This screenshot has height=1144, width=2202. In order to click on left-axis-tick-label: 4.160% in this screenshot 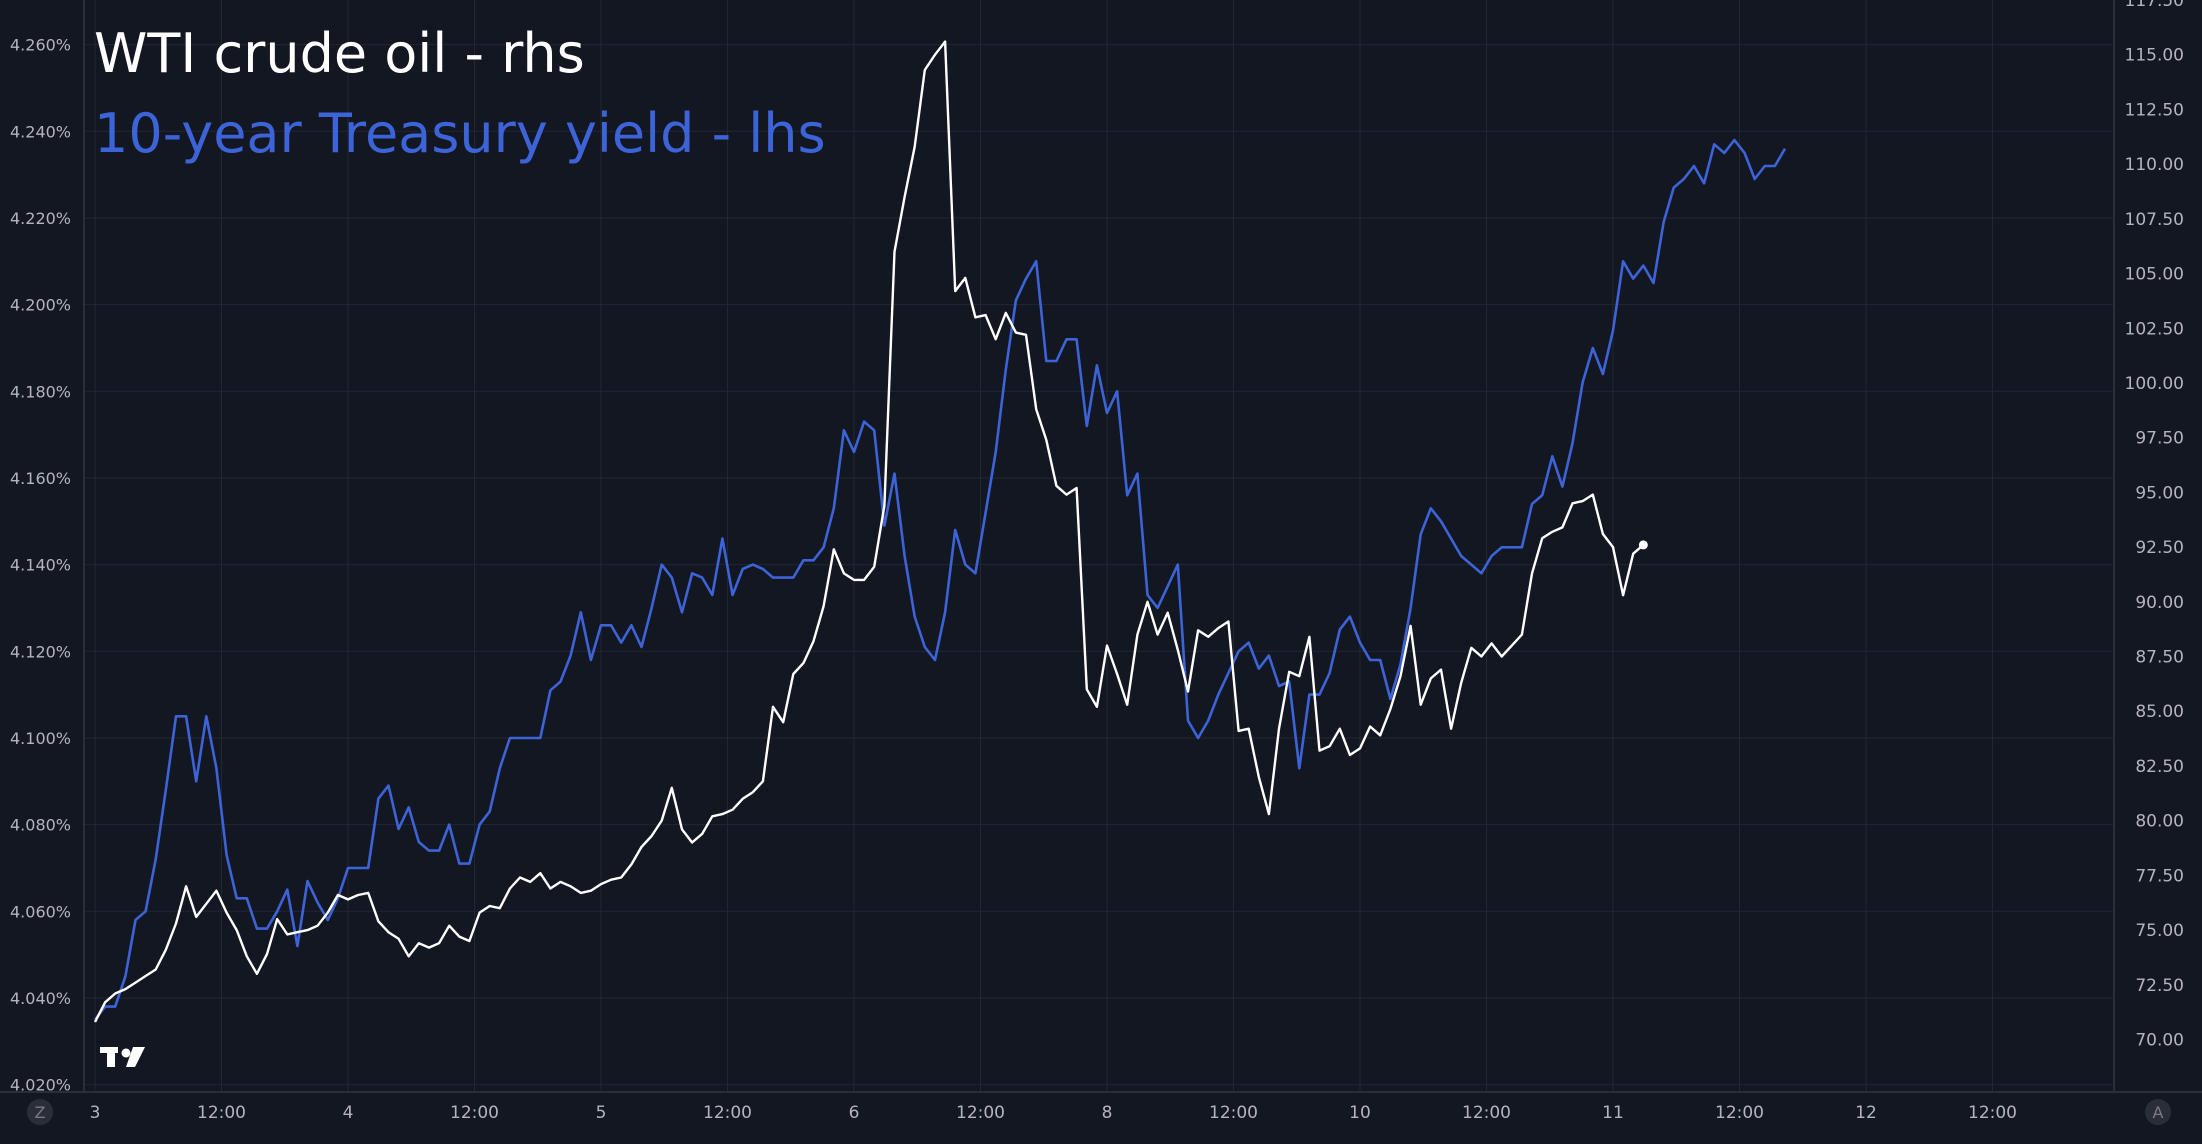, I will do `click(40, 478)`.